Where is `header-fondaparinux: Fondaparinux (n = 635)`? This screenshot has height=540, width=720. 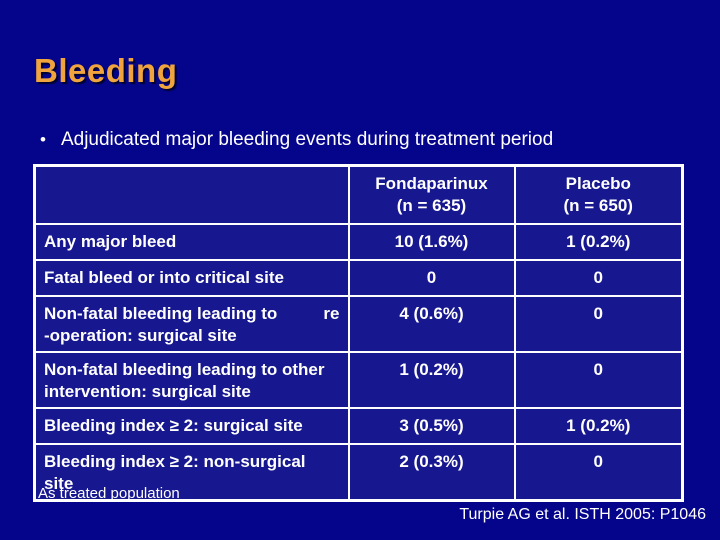
header-fondaparinux: Fondaparinux (n = 635) is located at coordinates (431, 194).